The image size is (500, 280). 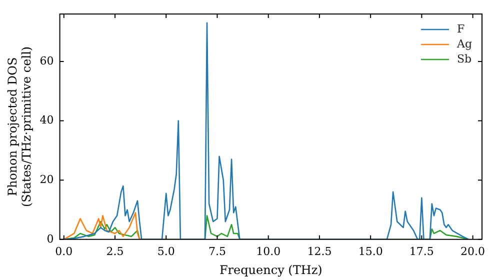 I want to click on x-tick-label: 10.0, so click(x=268, y=251).